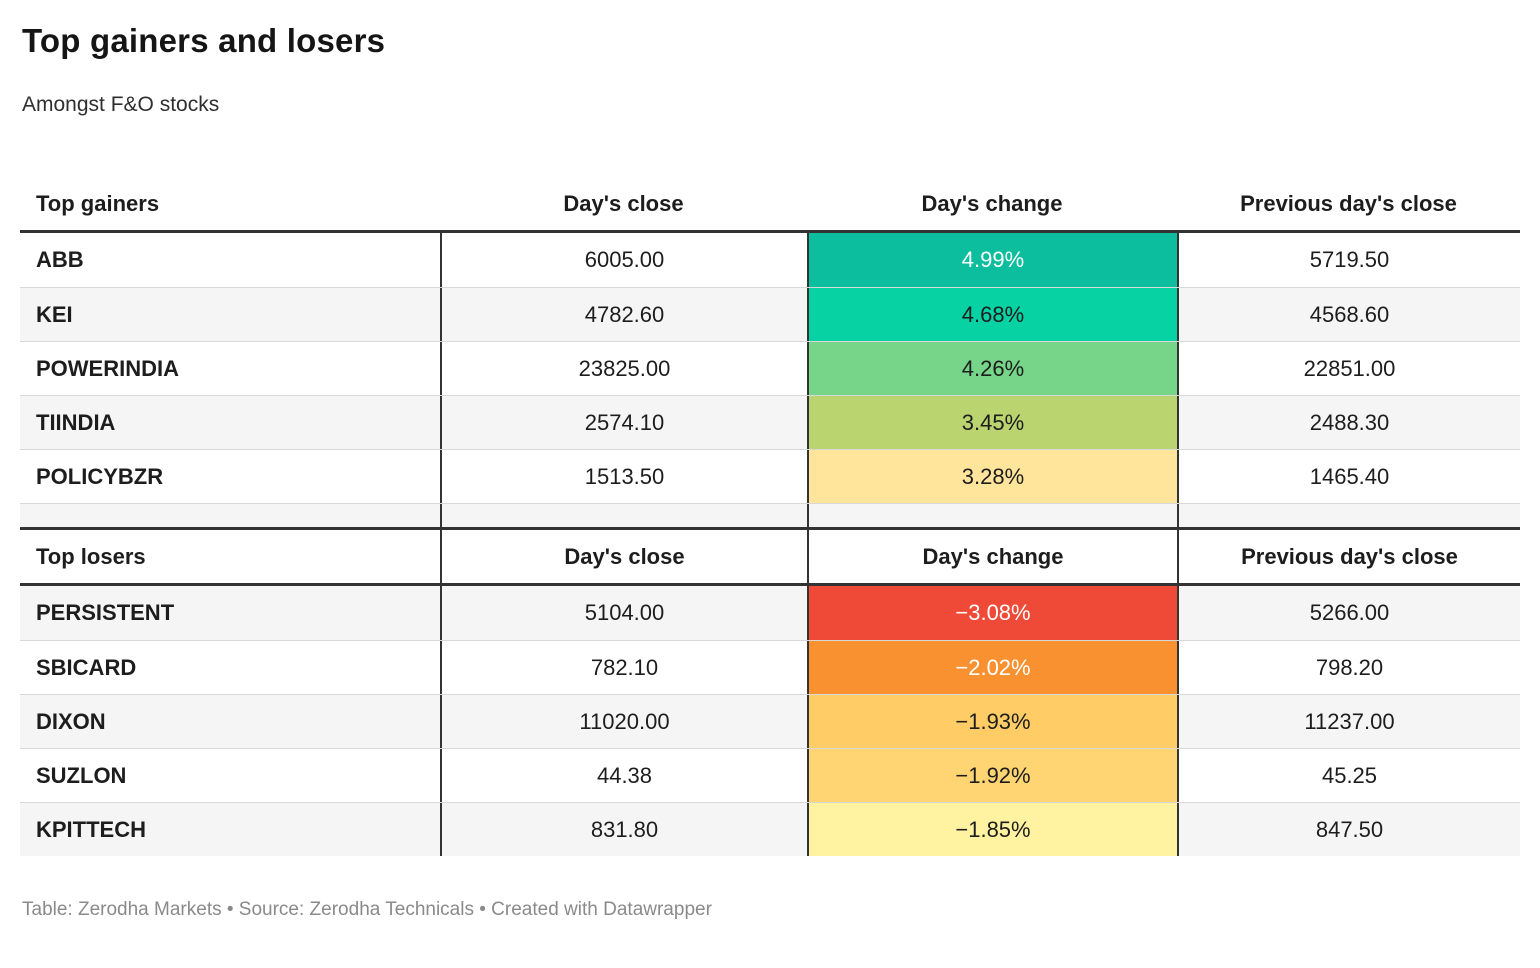 The width and height of the screenshot is (1540, 968). I want to click on days-change-value: 4.68%, so click(992, 314).